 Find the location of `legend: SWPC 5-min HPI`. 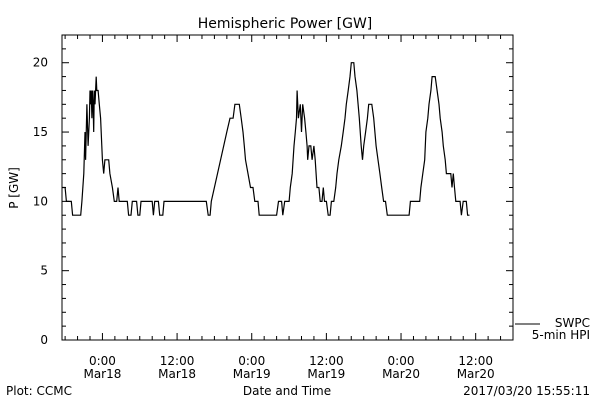

legend: SWPC 5-min HPI is located at coordinates (552, 329).